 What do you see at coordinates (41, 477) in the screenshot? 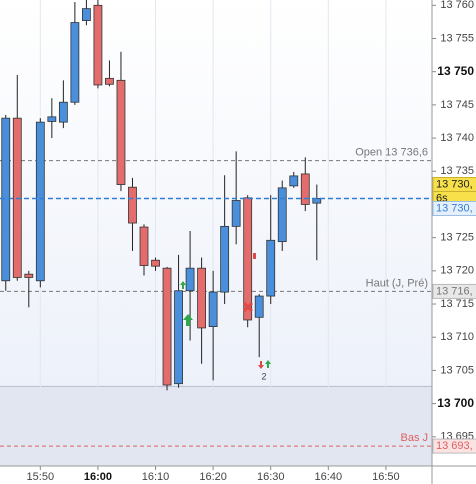
I see `x-tick-label: 15:50` at bounding box center [41, 477].